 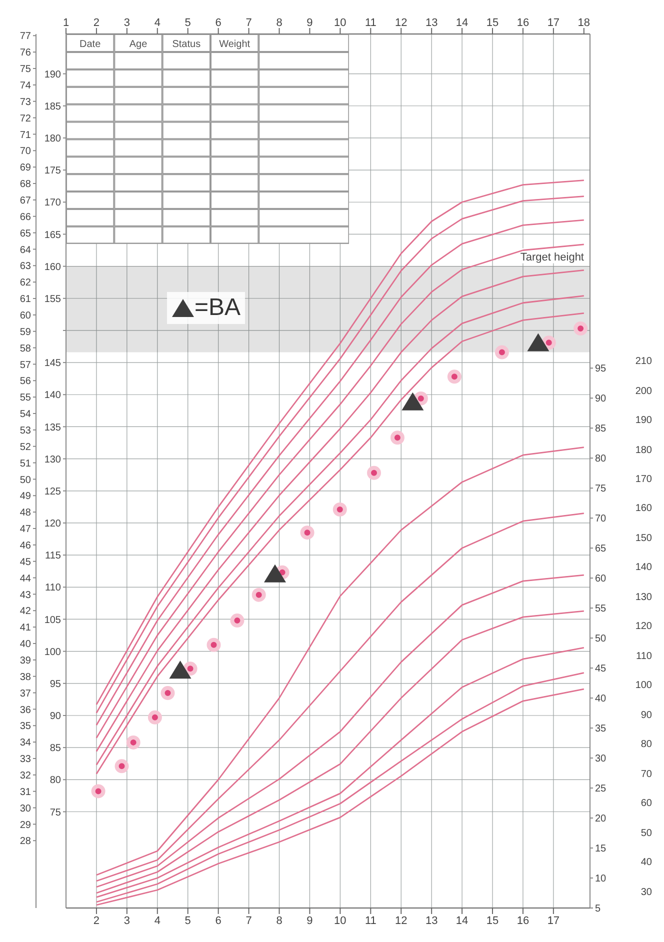 I want to click on x-tick-label: 5, so click(x=187, y=920).